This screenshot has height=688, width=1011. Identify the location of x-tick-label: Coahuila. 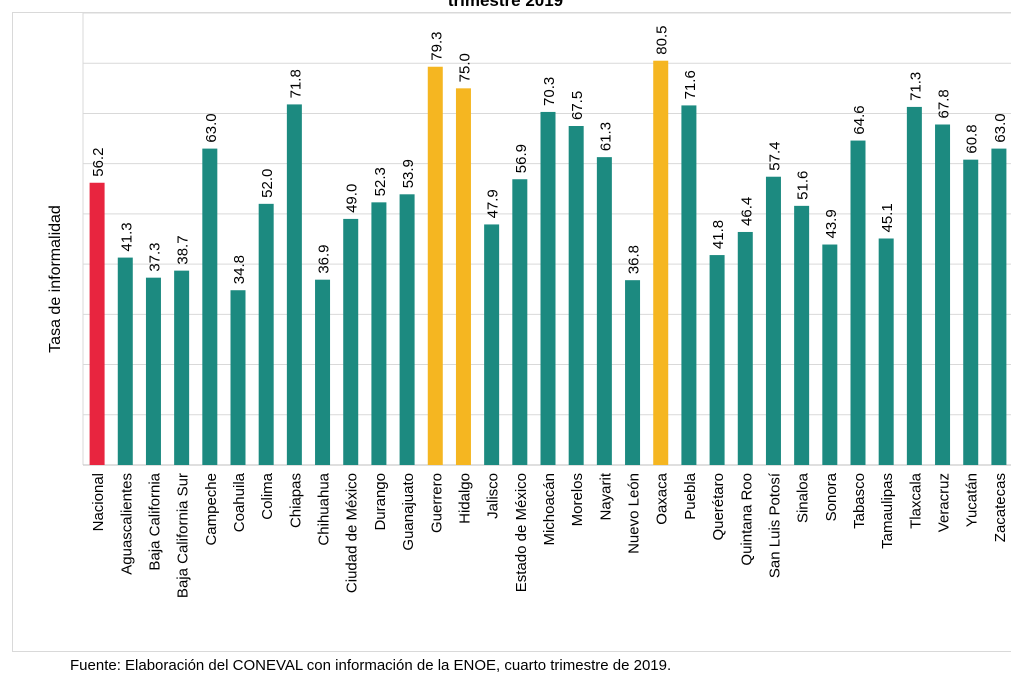
(239, 502).